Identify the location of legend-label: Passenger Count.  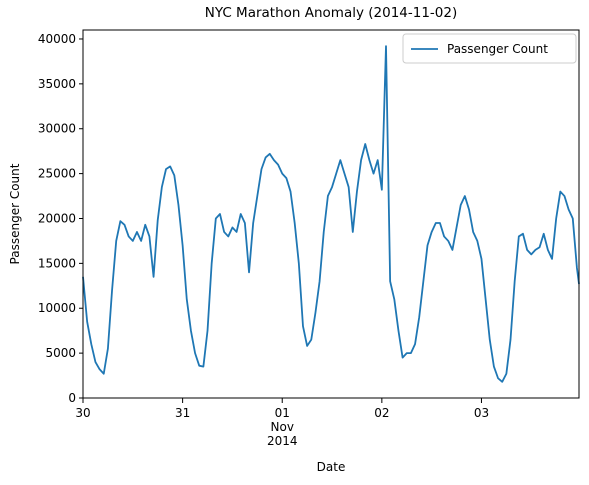
(497, 49).